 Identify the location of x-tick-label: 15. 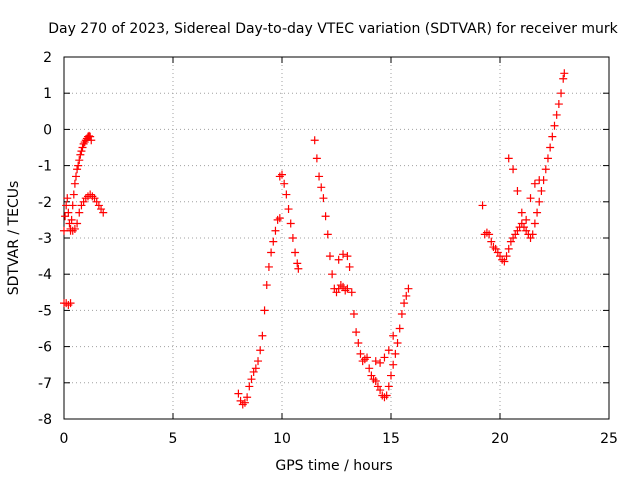
(391, 439).